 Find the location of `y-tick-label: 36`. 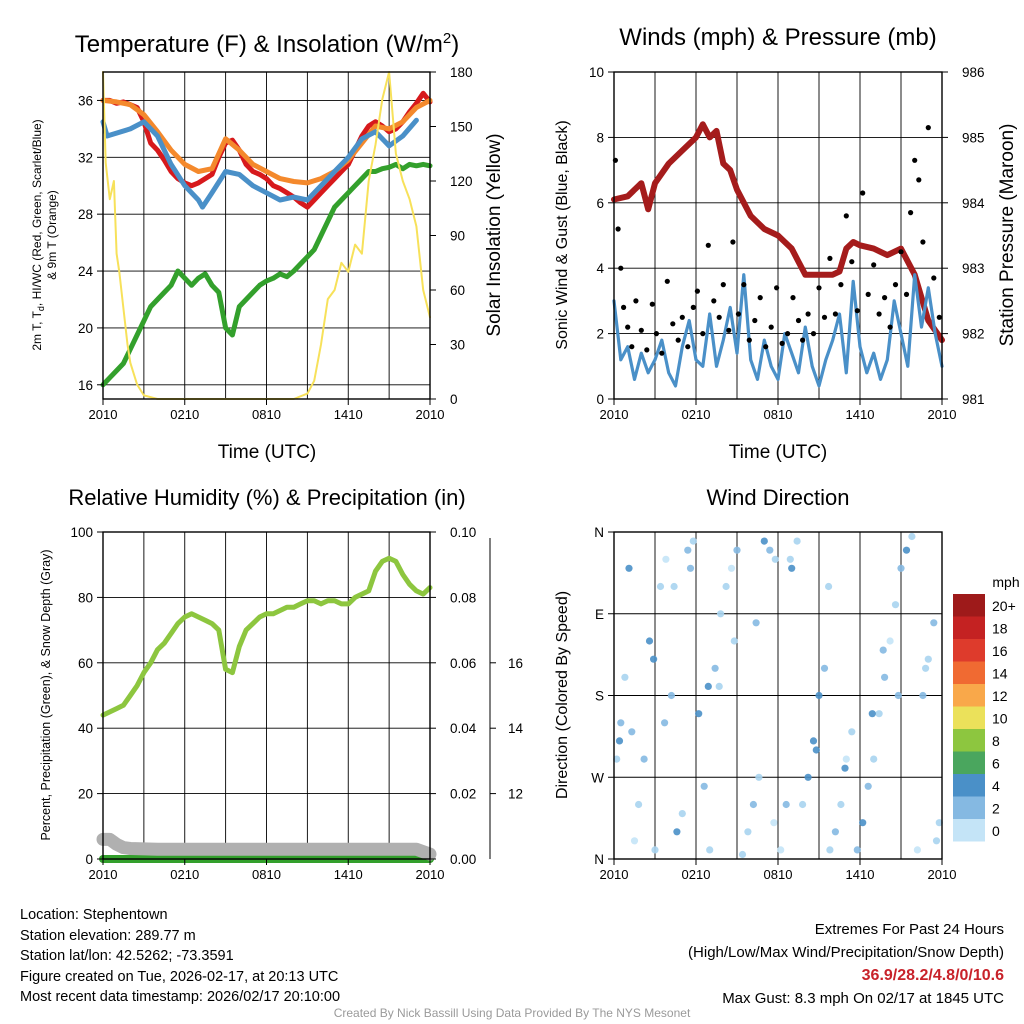

y-tick-label: 36 is located at coordinates (85, 100).